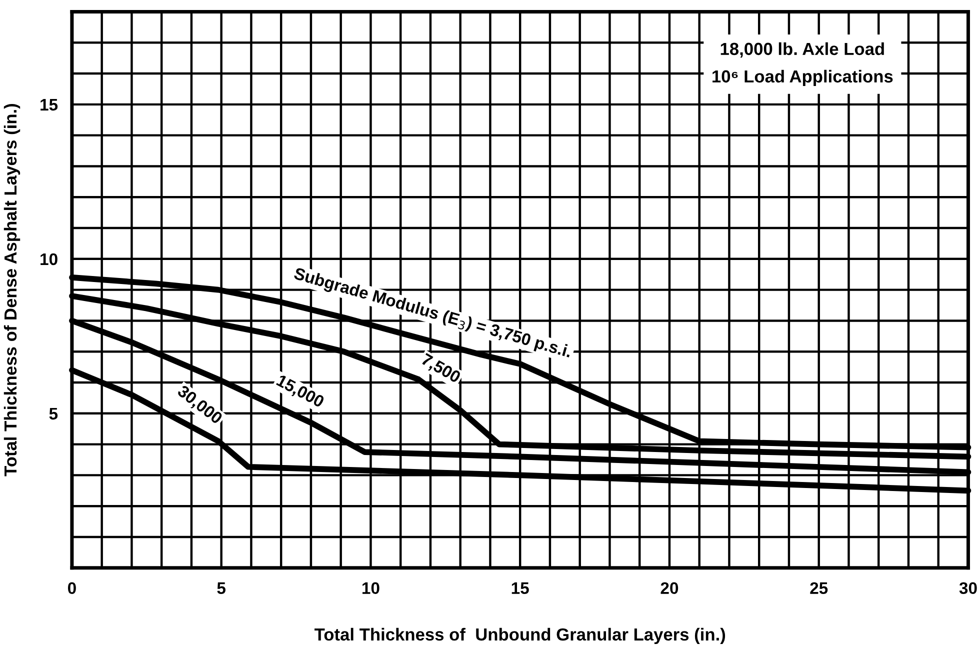 This screenshot has width=979, height=652. Describe the element at coordinates (802, 50) in the screenshot. I see `annotation: 18,000 lb. Axle Load` at that location.